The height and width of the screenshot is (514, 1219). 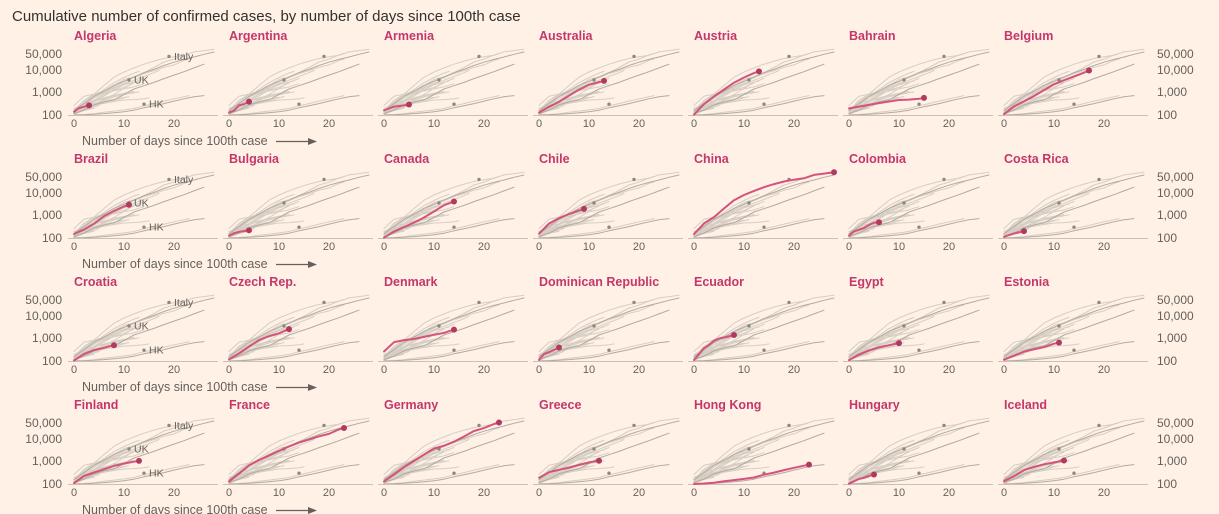 I want to click on panel-dominican-republic: Dominican Republic 0 10 20, so click(x=608, y=327).